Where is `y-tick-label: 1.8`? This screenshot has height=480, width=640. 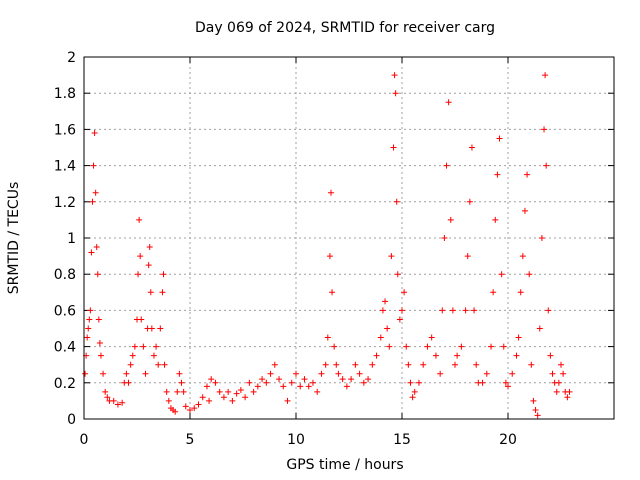
y-tick-label: 1.8 is located at coordinates (65, 94).